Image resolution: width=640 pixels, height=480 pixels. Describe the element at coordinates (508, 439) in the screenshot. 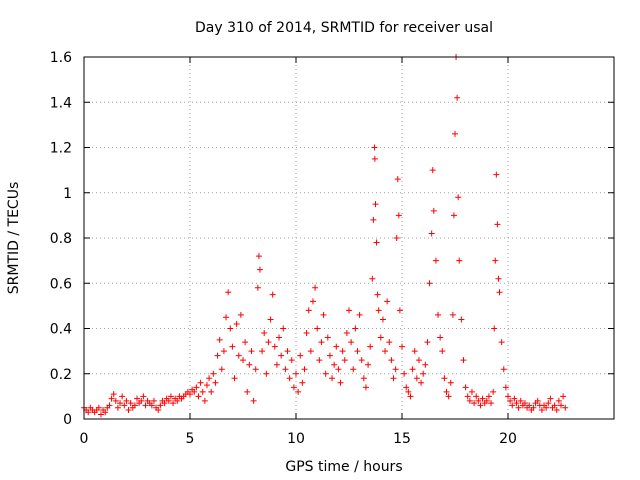

I see `x-tick-label: 20` at that location.